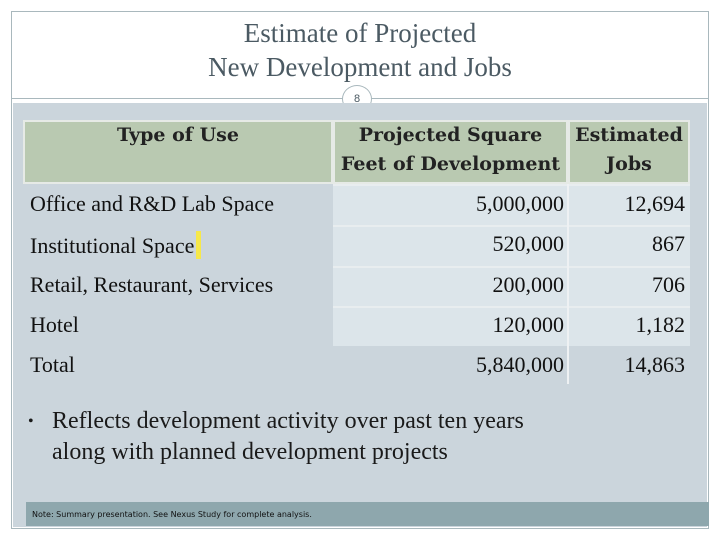 This screenshot has width=720, height=540. I want to click on header-type-of-use: Type of Use, so click(178, 135).